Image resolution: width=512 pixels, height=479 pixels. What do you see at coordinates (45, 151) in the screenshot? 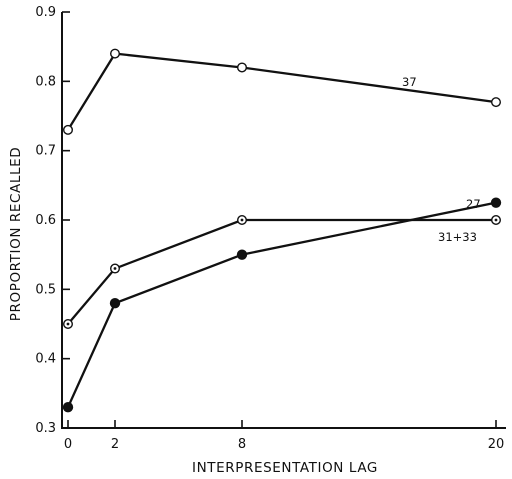
I see `y-tick-label: 0.7` at bounding box center [45, 151].